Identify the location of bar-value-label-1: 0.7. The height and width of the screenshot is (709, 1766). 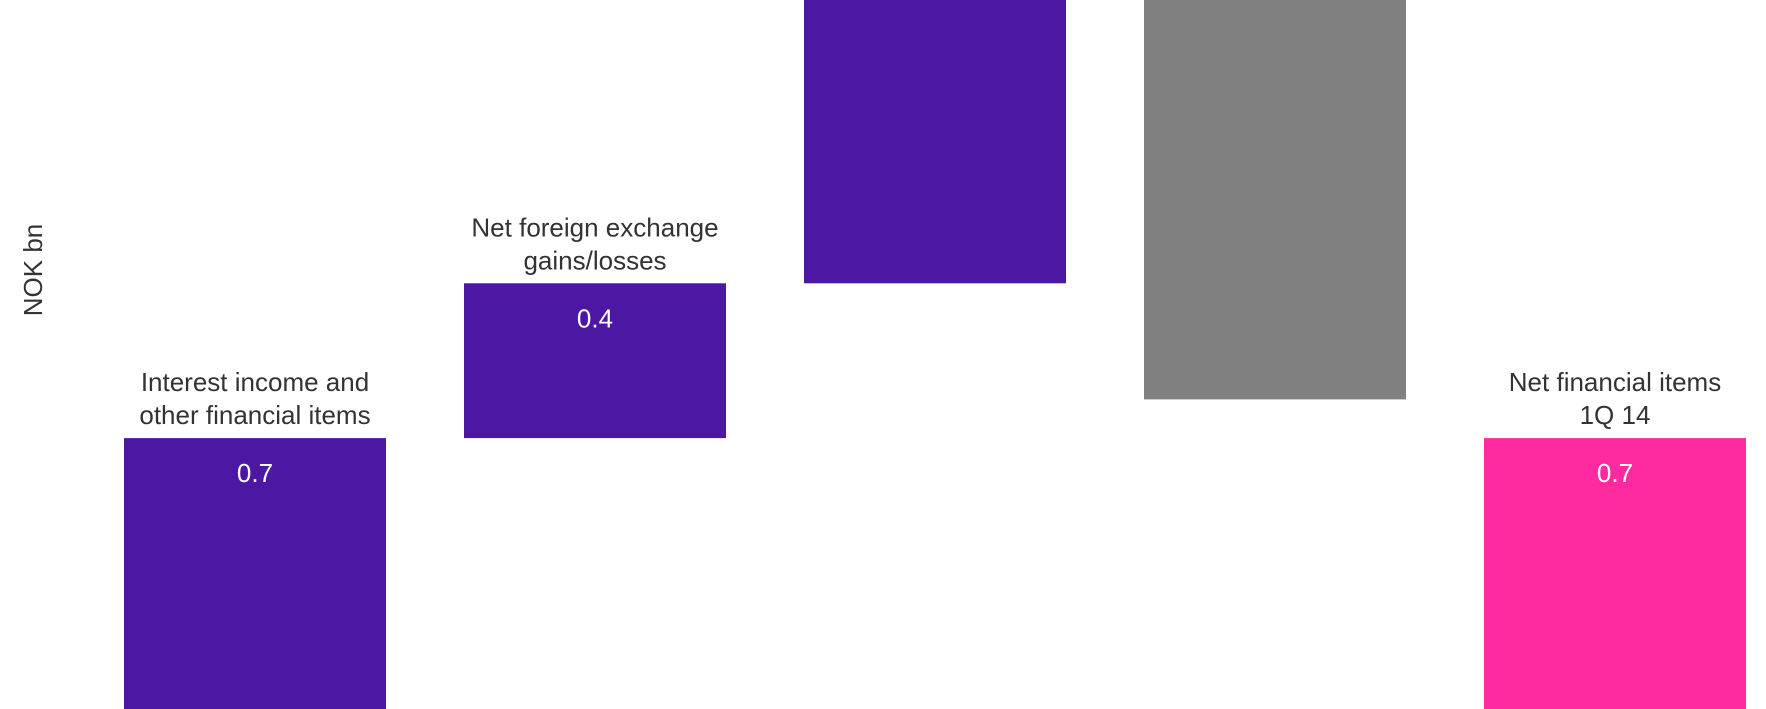
(255, 473).